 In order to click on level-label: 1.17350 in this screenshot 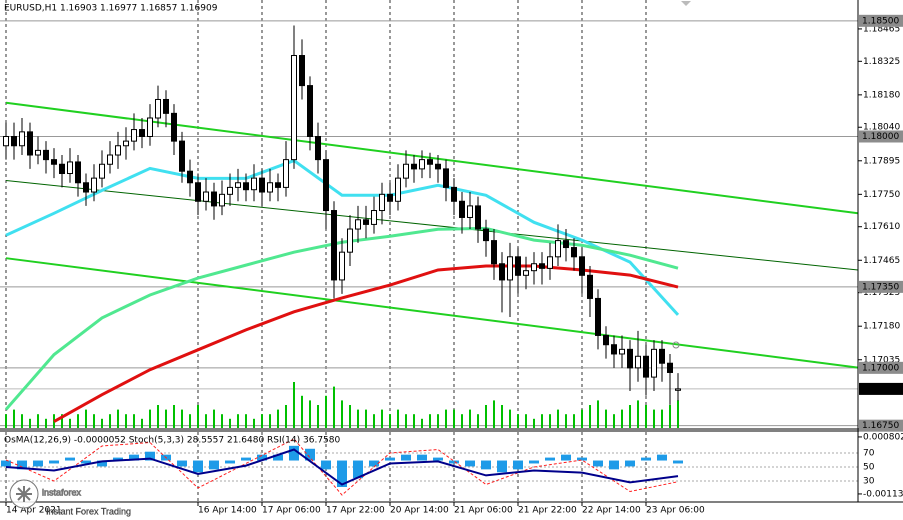, I will do `click(880, 287)`.